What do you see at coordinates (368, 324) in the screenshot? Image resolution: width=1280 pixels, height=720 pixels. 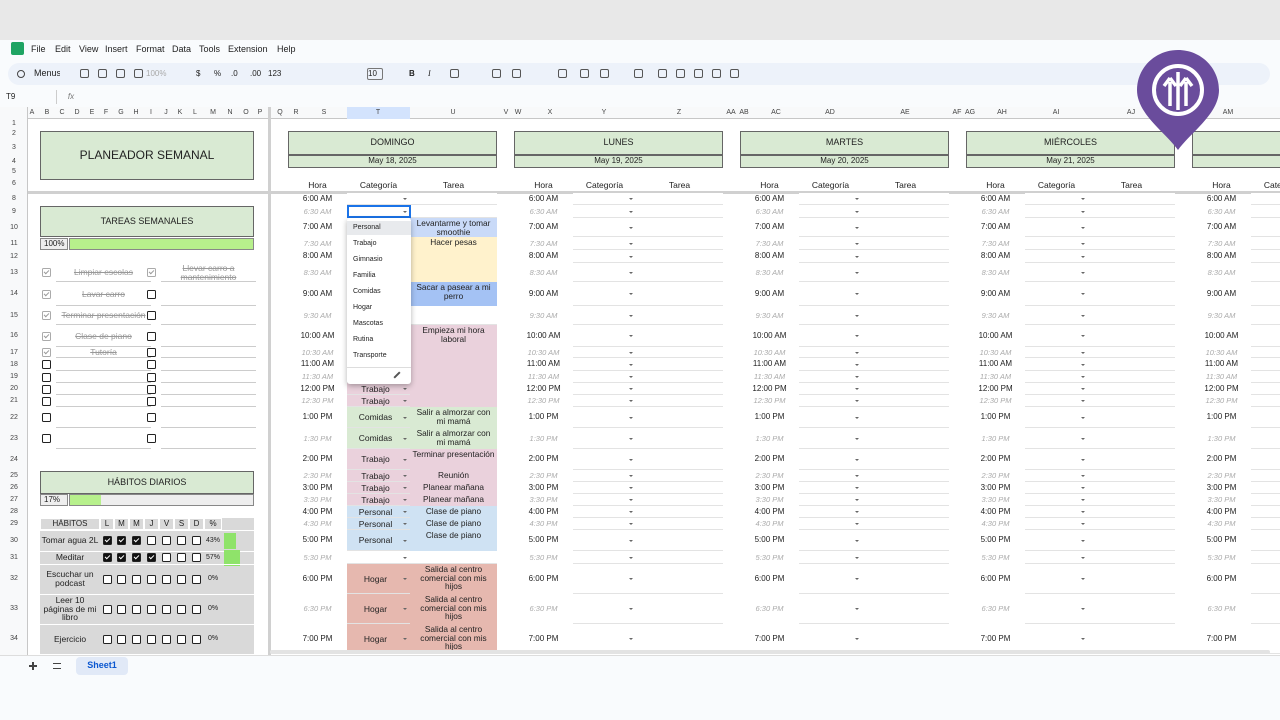 I see `dropdown-option: Mascotas` at bounding box center [368, 324].